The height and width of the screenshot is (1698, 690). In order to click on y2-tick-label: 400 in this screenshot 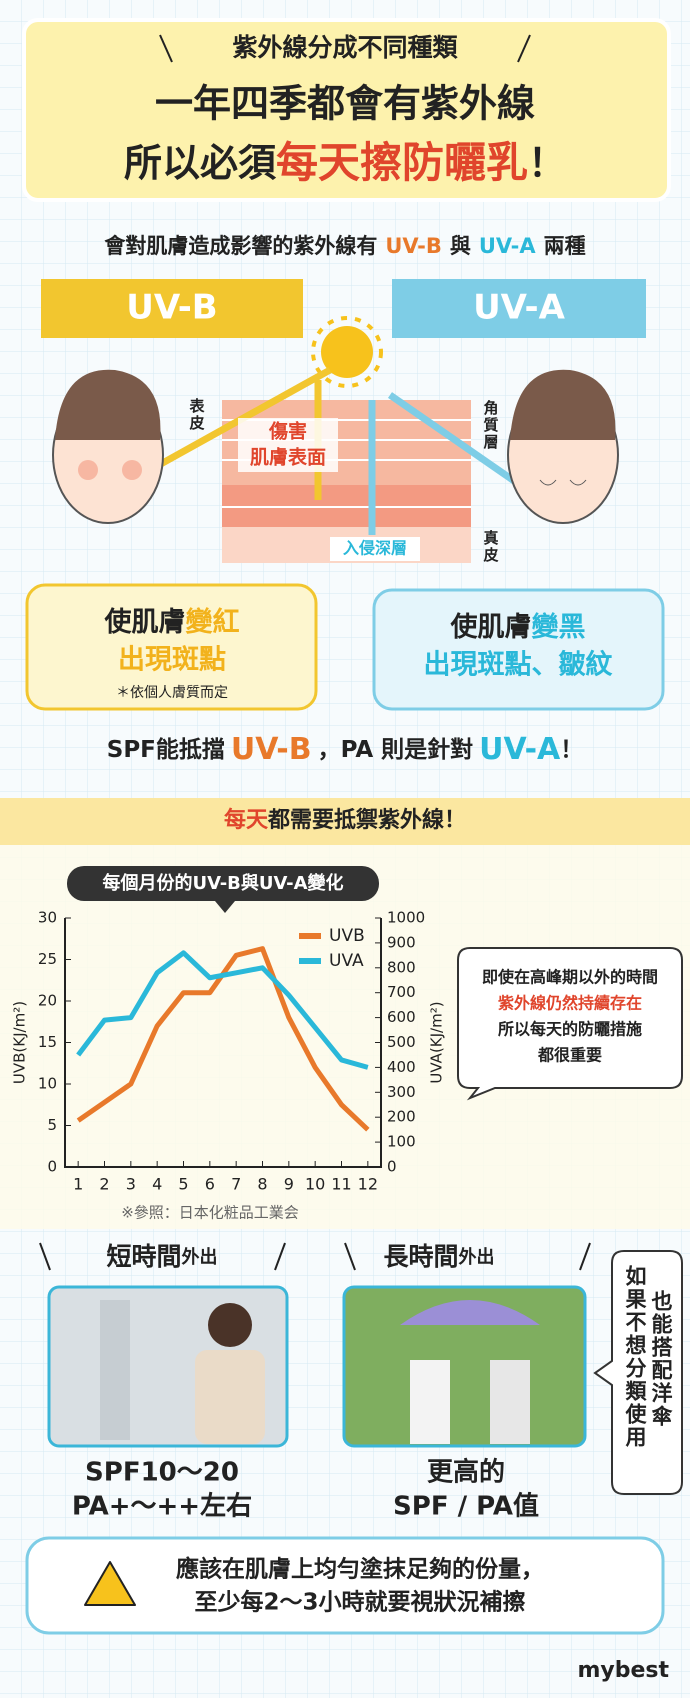, I will do `click(401, 1067)`.